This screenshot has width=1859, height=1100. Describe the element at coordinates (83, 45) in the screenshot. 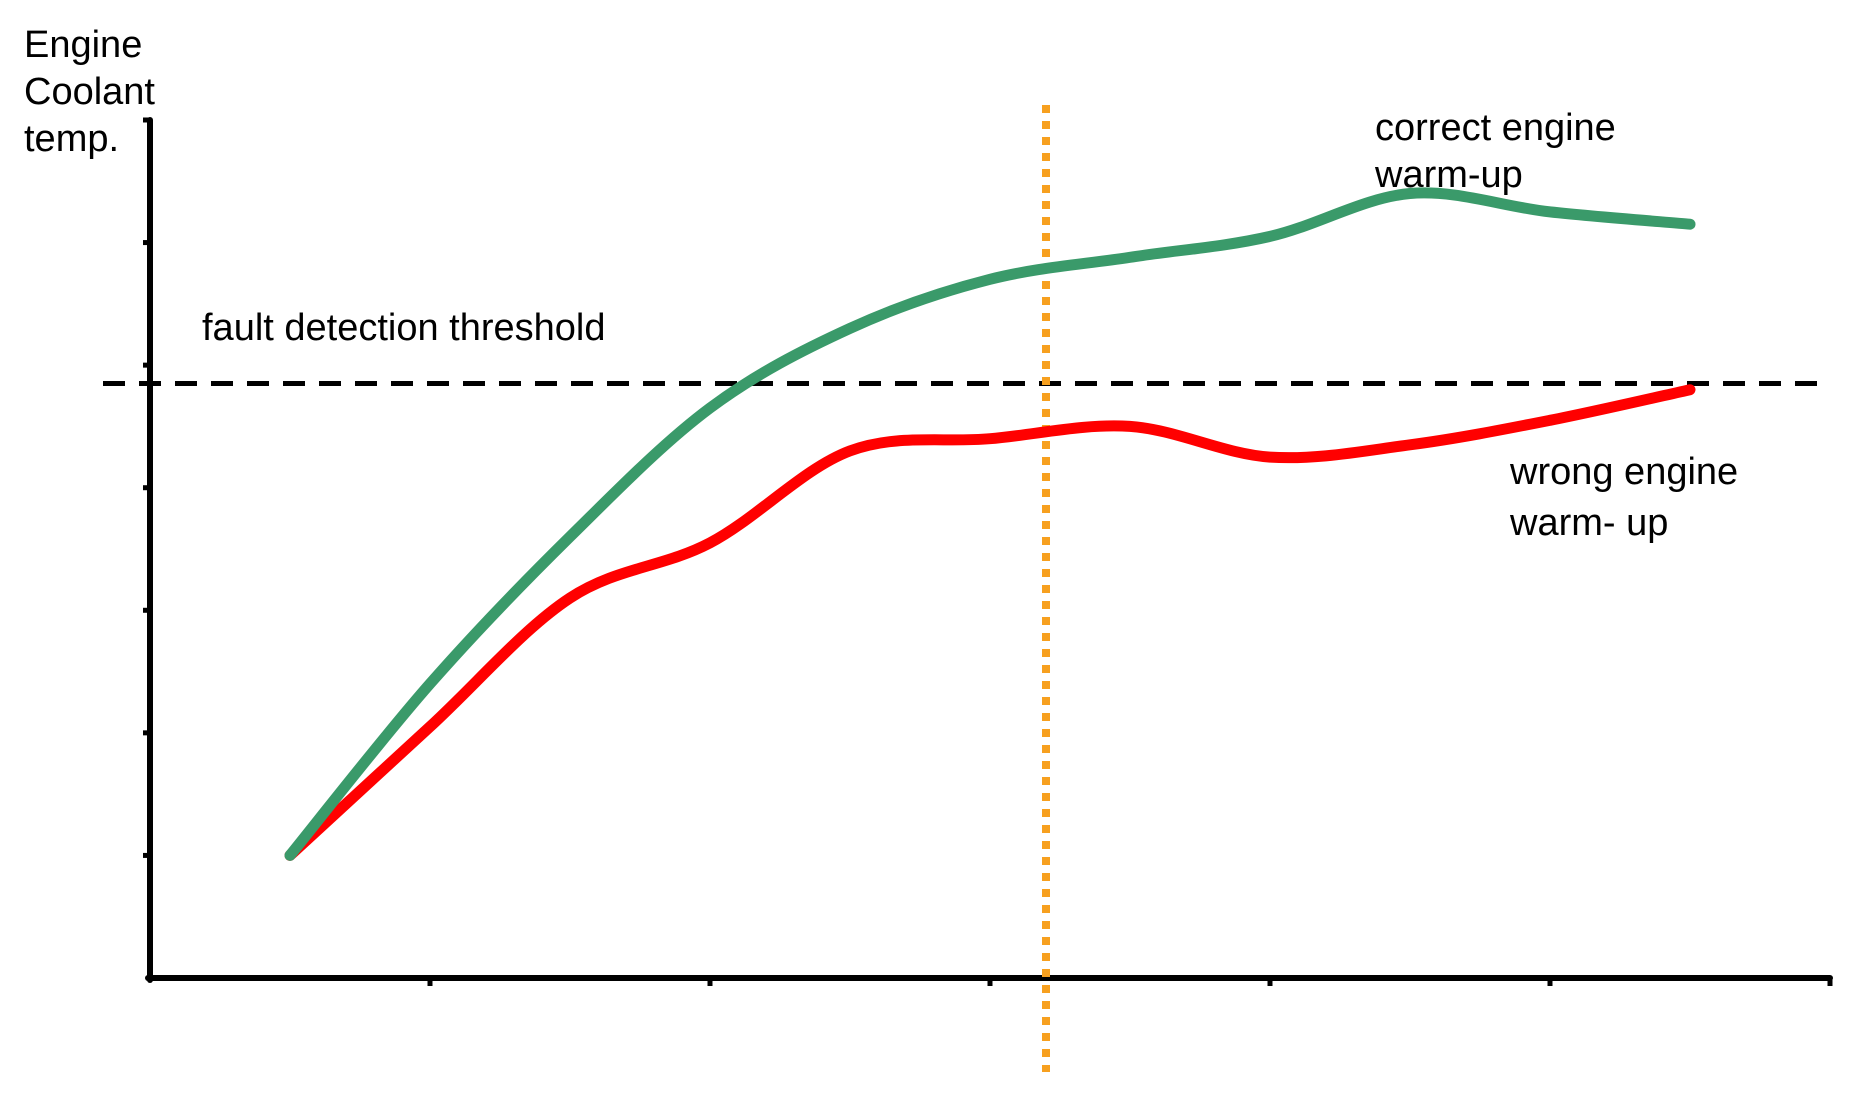

I see `y-axis-label-line-1: Engine` at that location.